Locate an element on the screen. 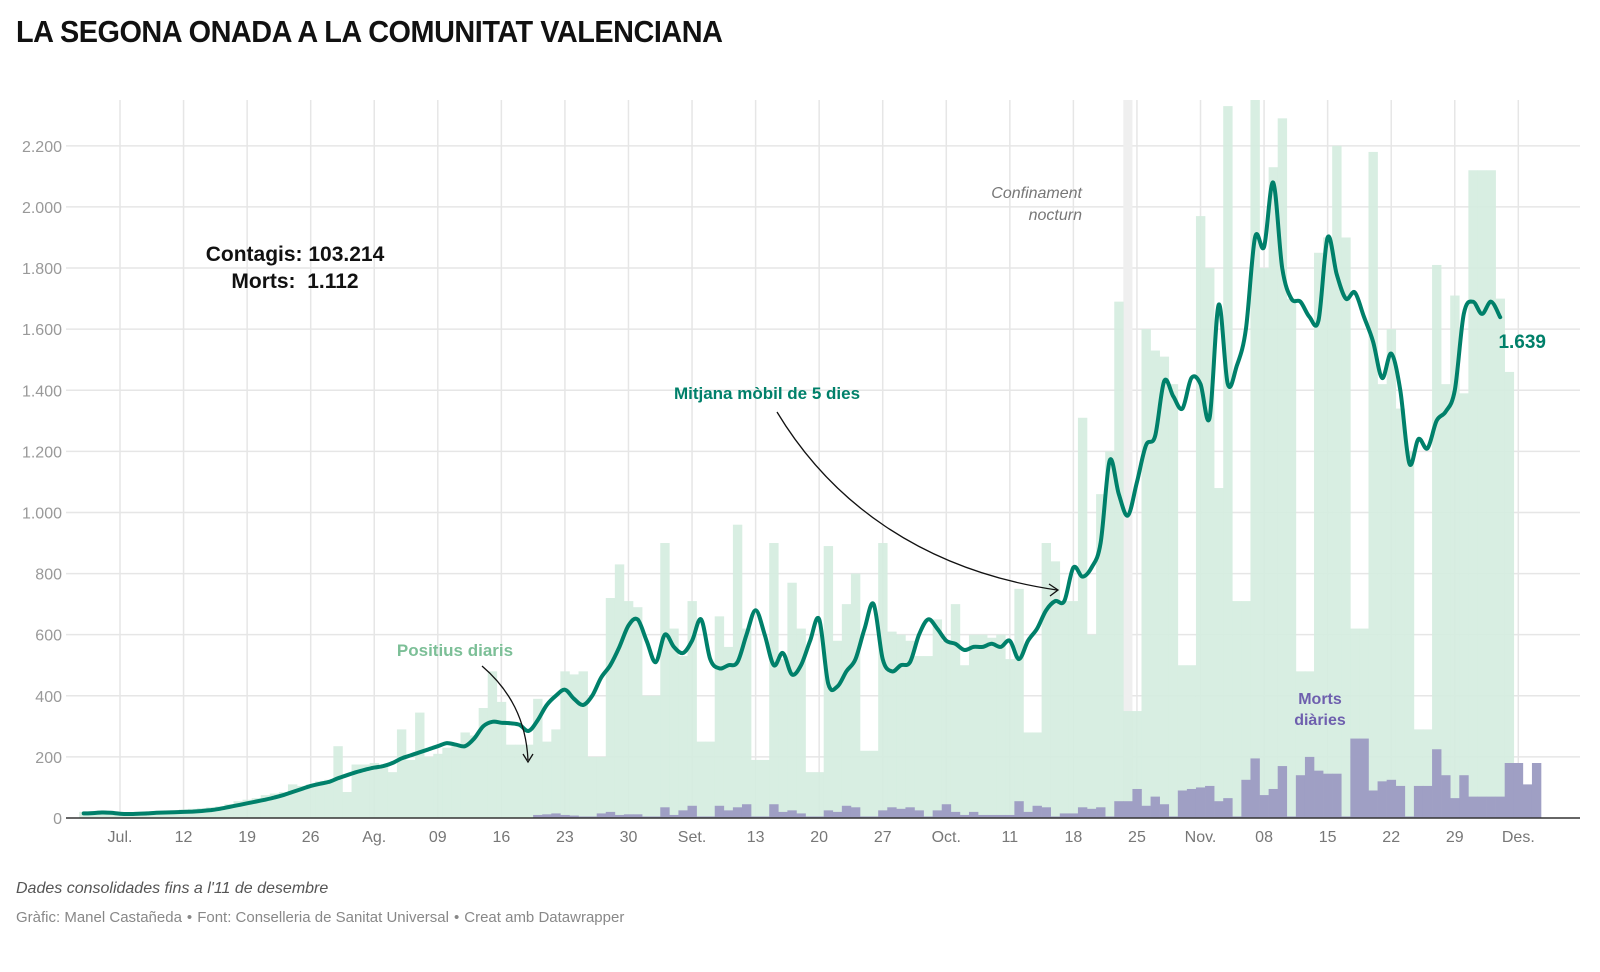 The width and height of the screenshot is (1600, 972). x-tick-label: 18 is located at coordinates (1074, 837).